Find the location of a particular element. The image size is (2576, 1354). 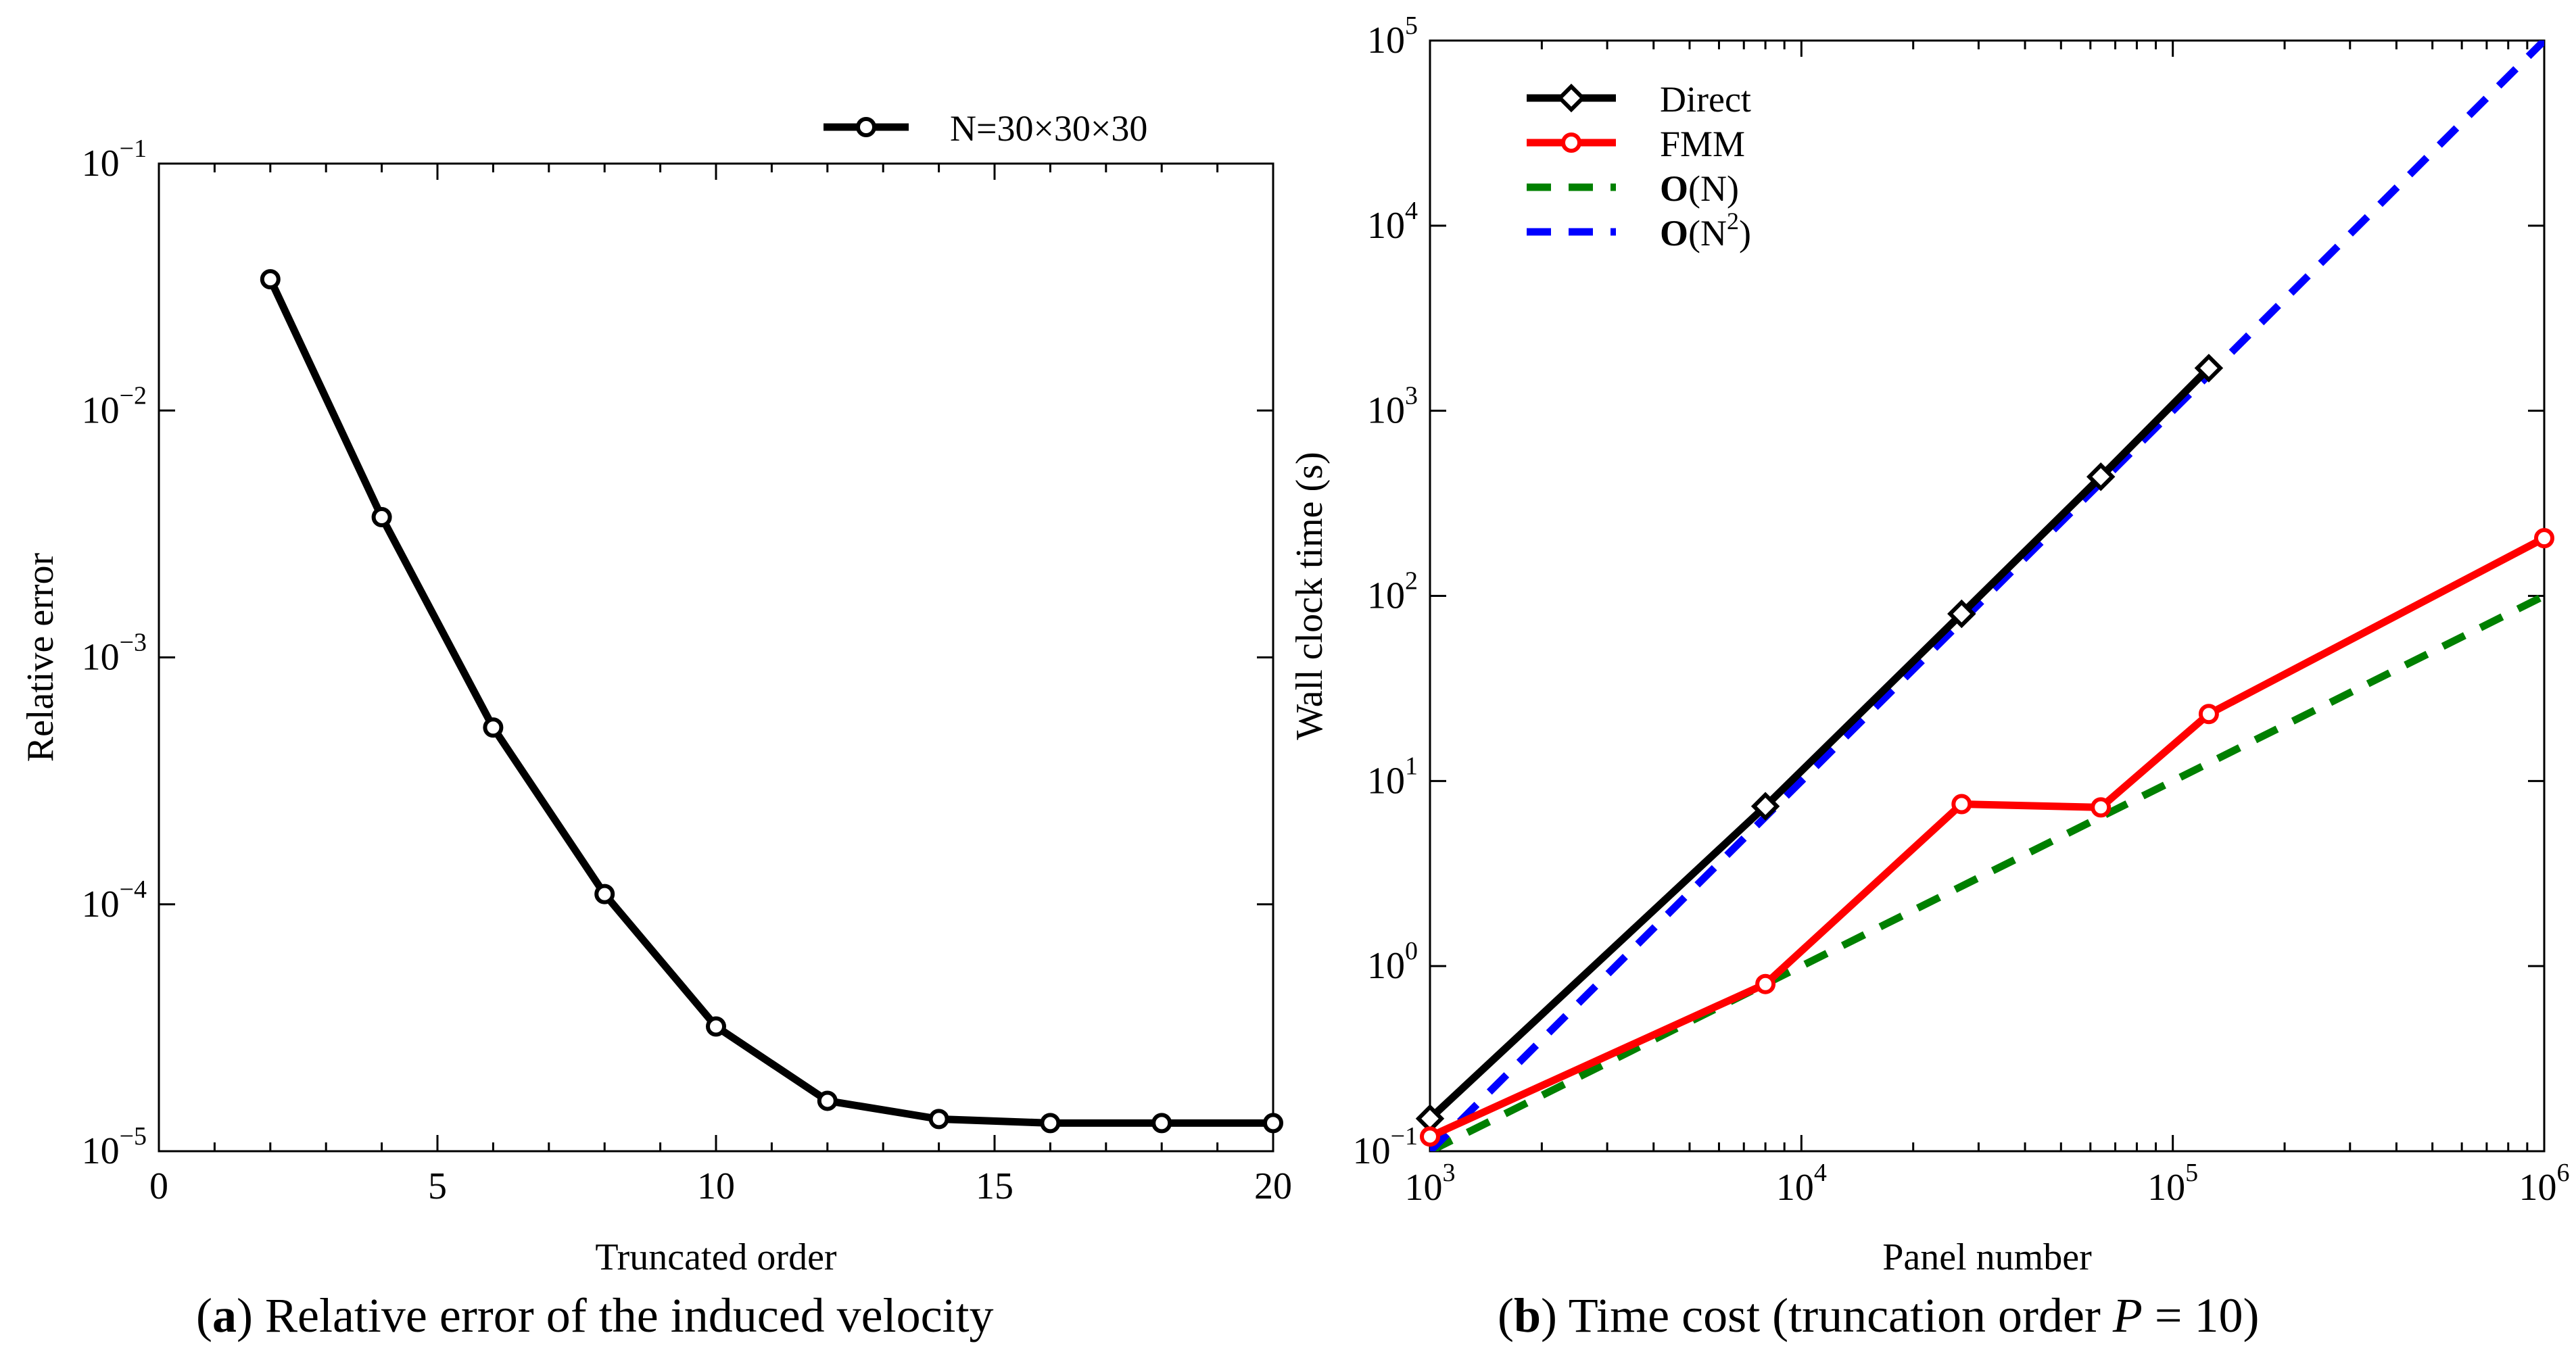

legend-label-b-1: FMM is located at coordinates (1702, 144).